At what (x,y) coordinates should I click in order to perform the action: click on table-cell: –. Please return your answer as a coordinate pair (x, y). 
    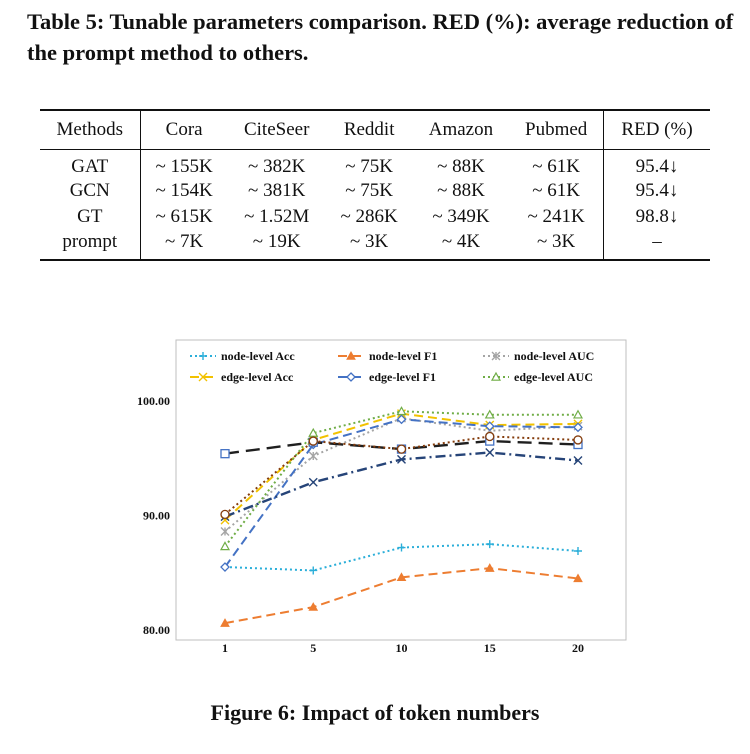
    Looking at the image, I should click on (656, 245).